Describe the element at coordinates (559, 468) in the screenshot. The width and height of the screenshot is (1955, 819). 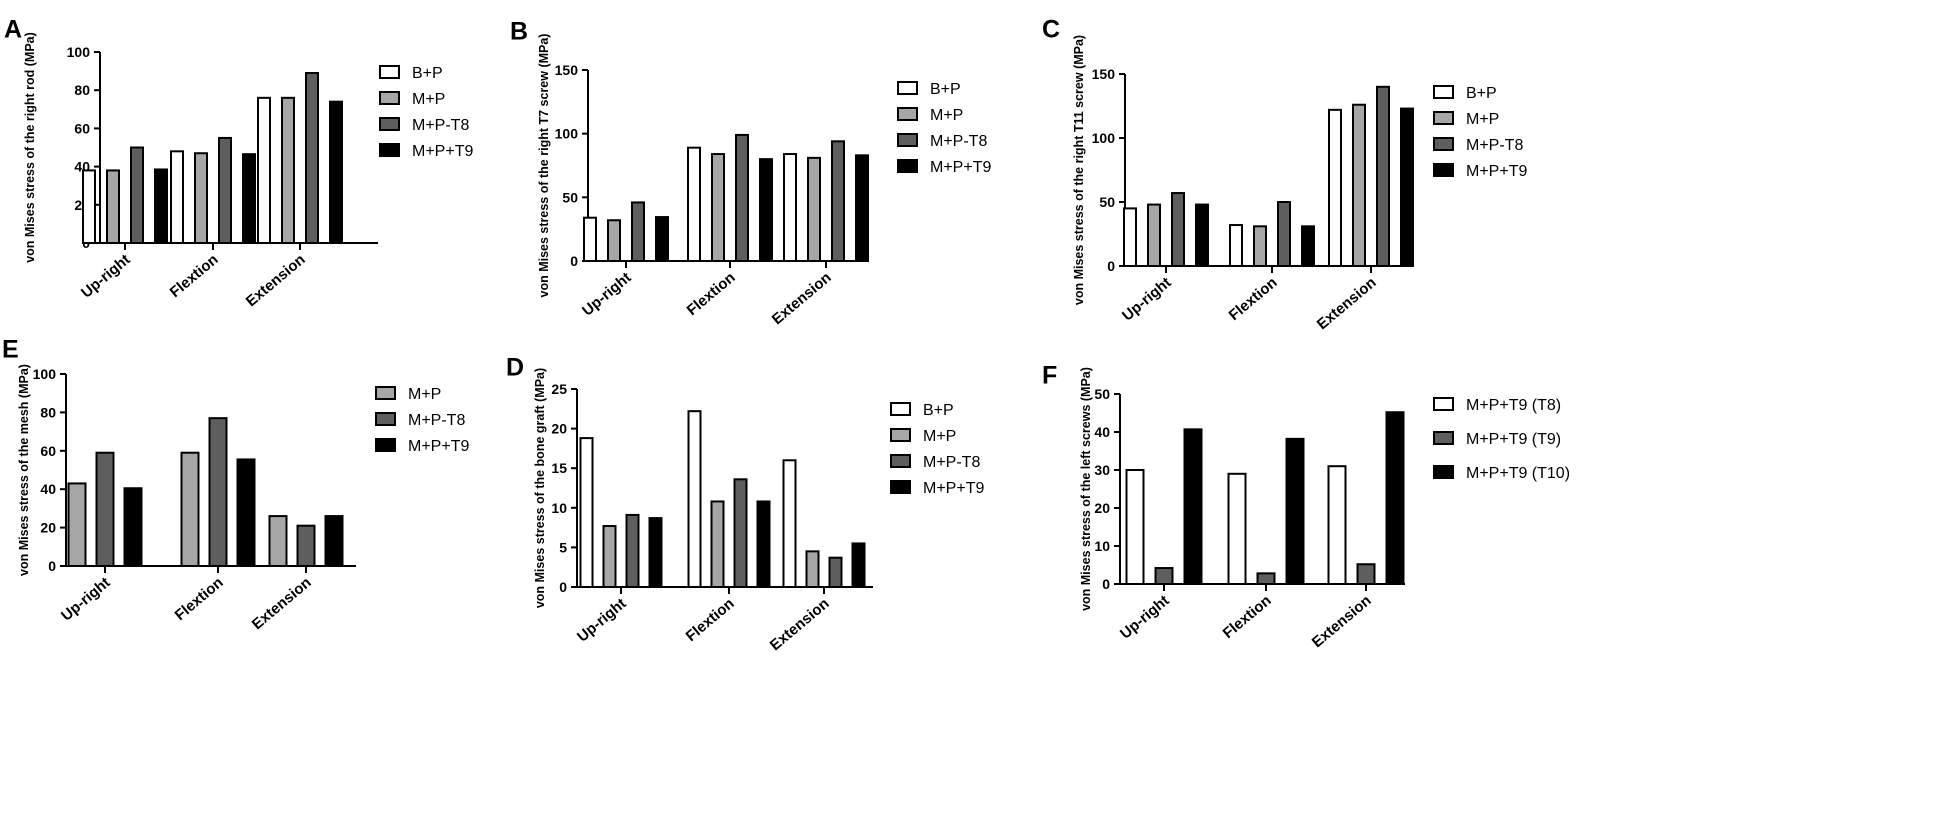
I see `y-tick-label: 15` at that location.